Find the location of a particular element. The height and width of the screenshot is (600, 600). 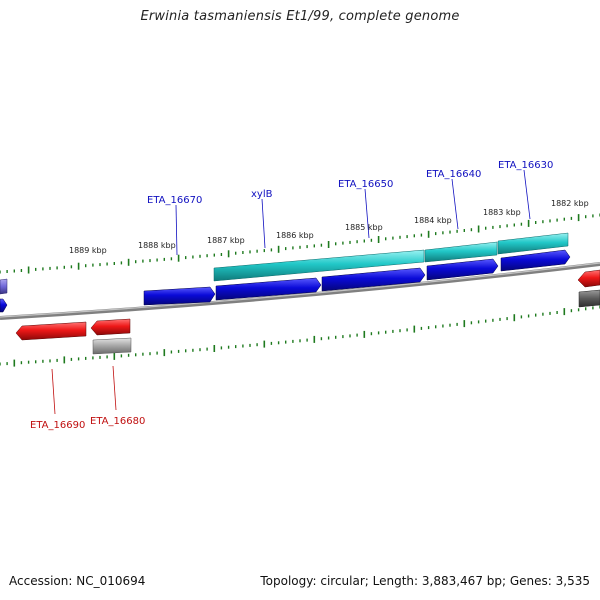

scale-label: 1886 kbp is located at coordinates (295, 235).